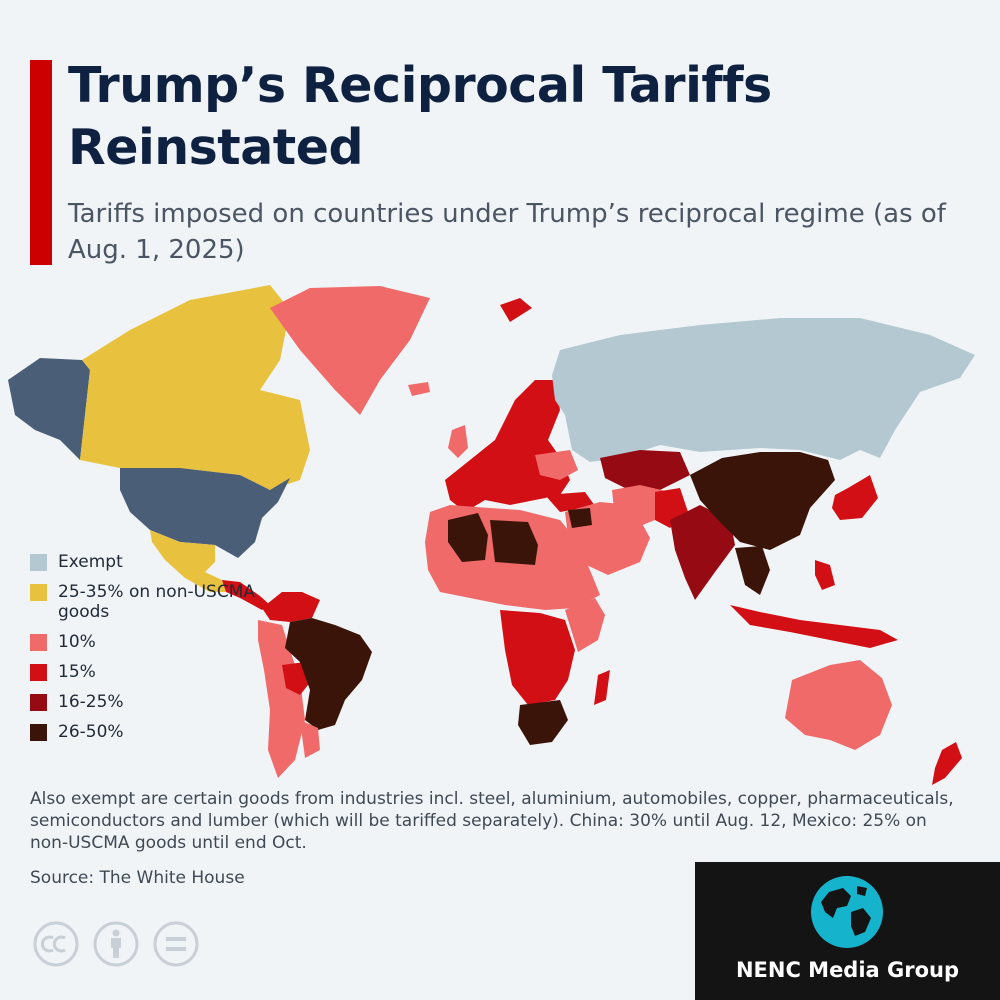 The height and width of the screenshot is (1000, 1000). Describe the element at coordinates (420, 116) in the screenshot. I see `page-title: Trump’s Reciprocal Tariffs Reinstated` at that location.